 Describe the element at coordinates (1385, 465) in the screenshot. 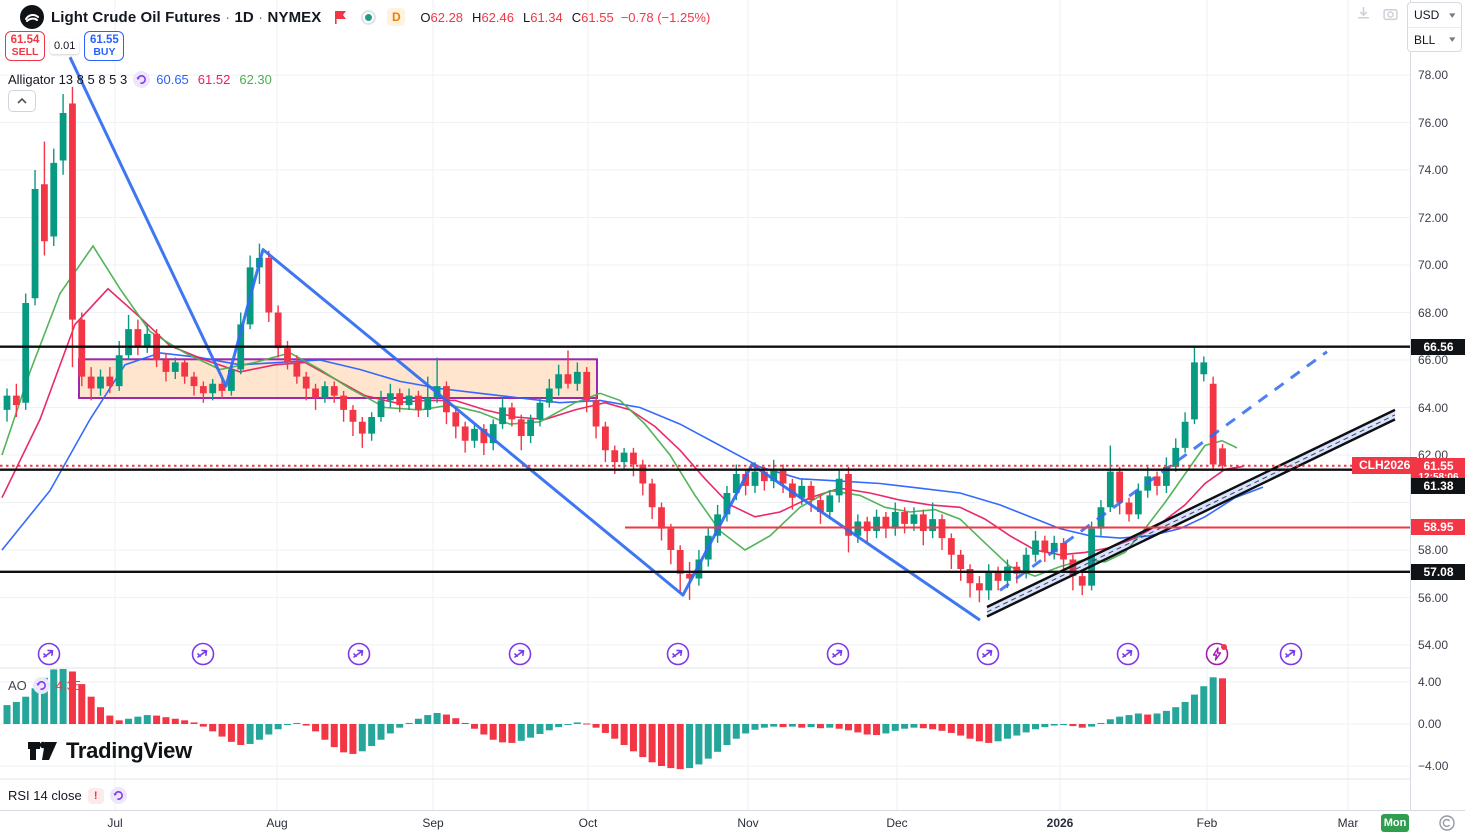

I see `contract-label: CLH2026` at that location.